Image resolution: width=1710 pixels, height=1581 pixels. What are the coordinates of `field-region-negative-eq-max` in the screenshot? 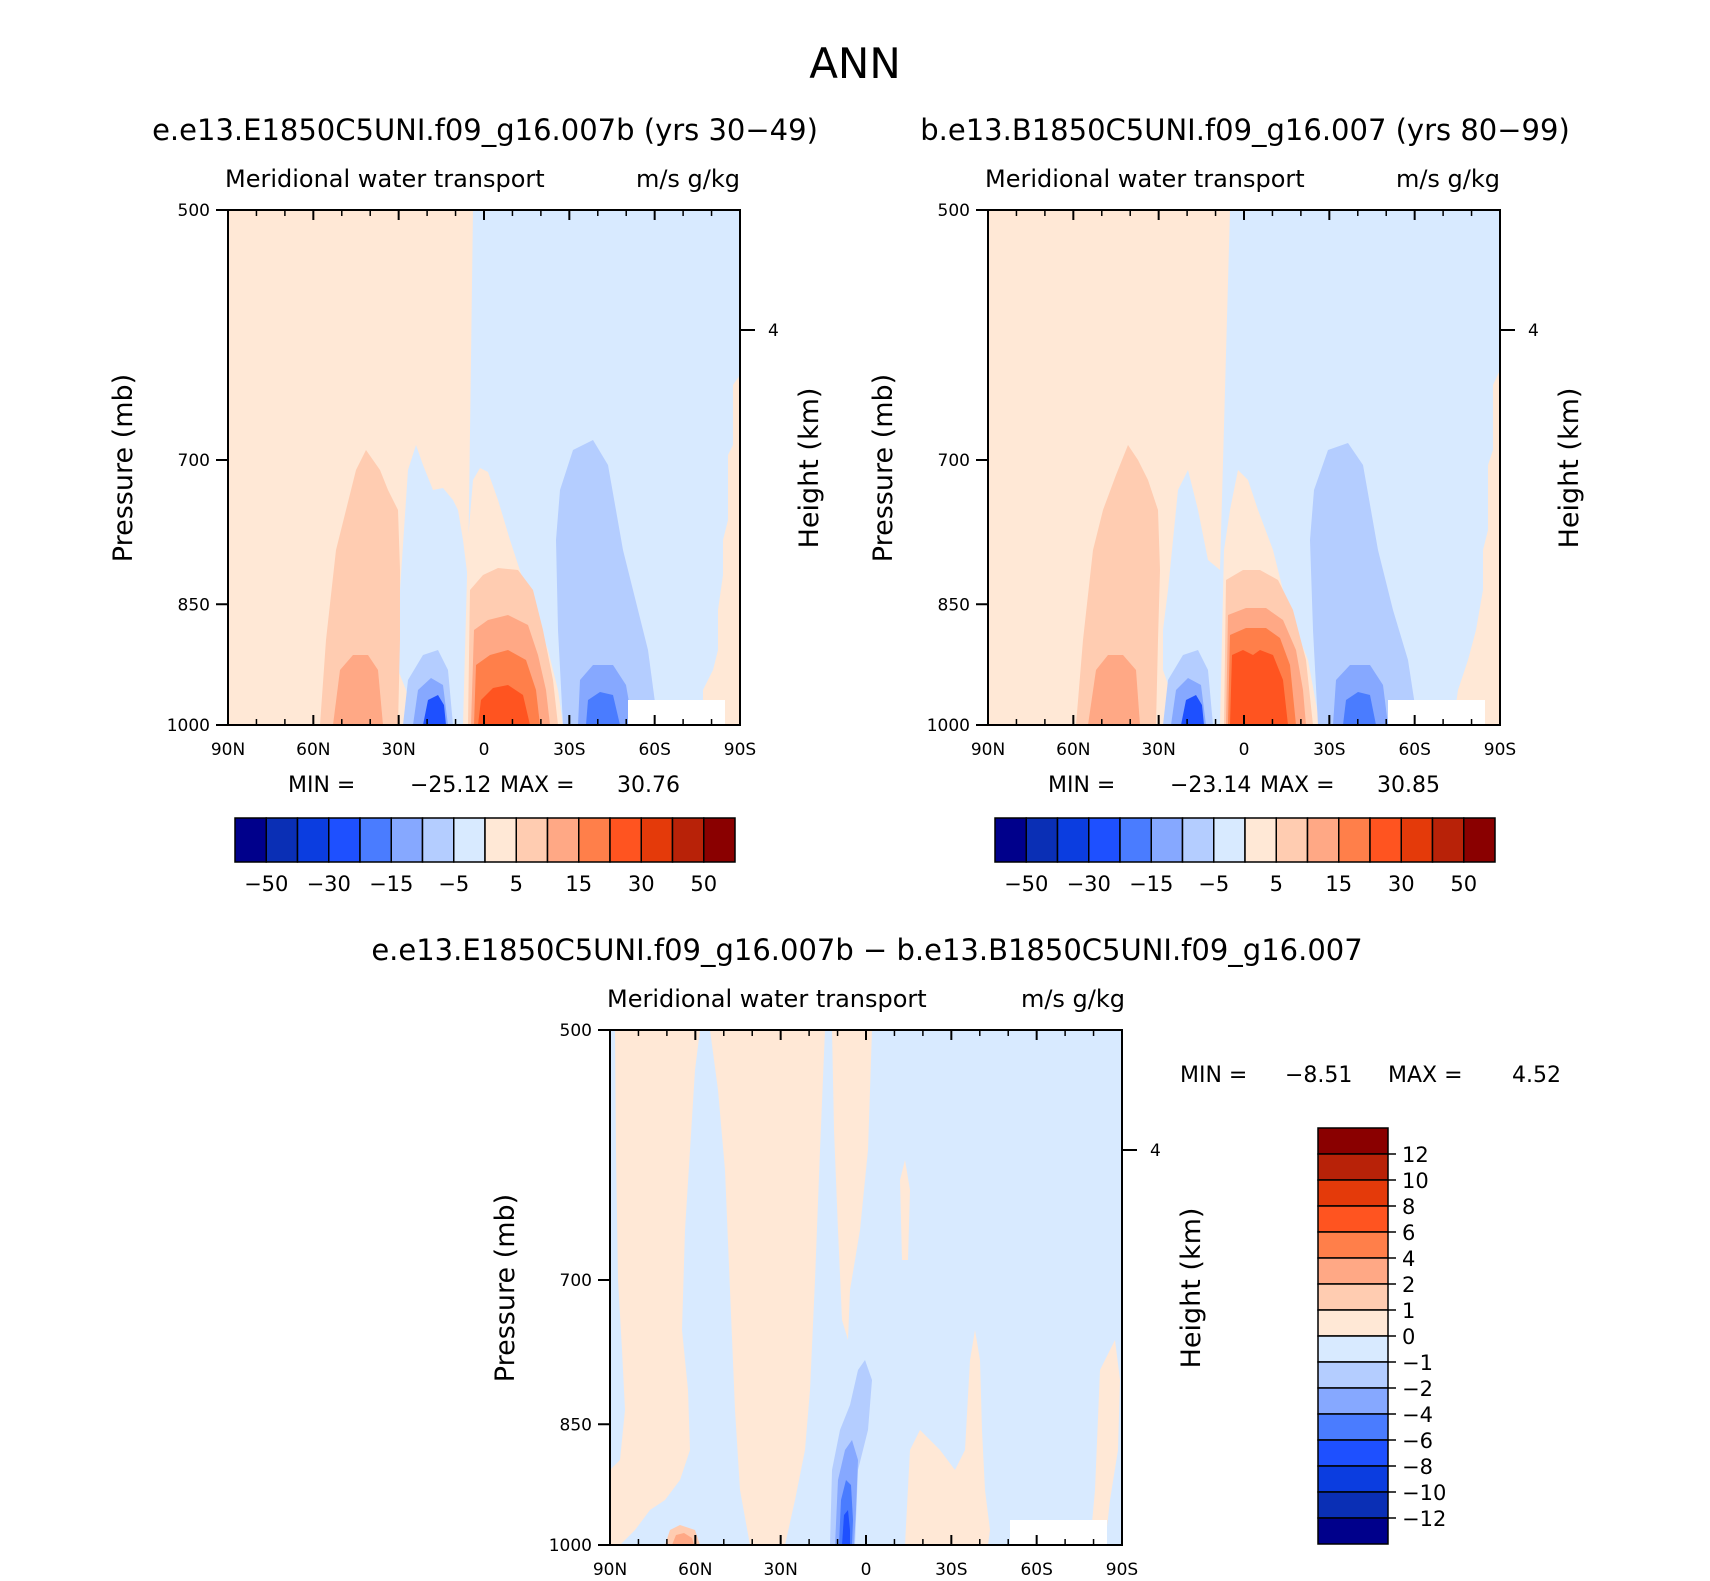 It's located at (846, 1527).